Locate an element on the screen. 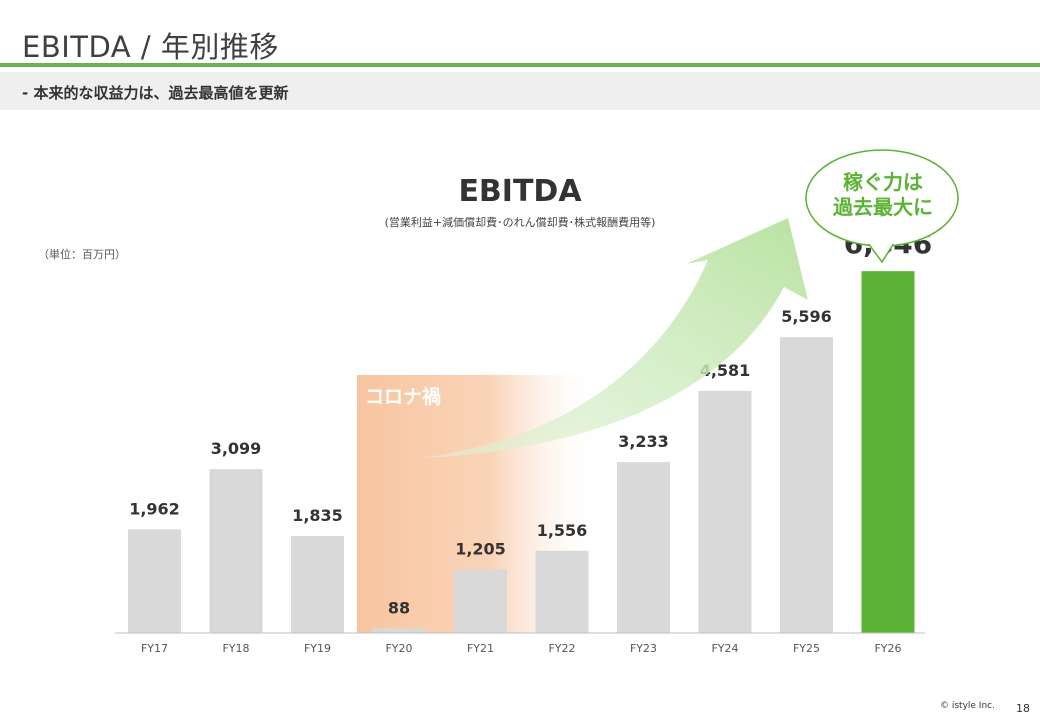 Image resolution: width=1040 pixels, height=720 pixels. subtitle-bar is located at coordinates (520, 91).